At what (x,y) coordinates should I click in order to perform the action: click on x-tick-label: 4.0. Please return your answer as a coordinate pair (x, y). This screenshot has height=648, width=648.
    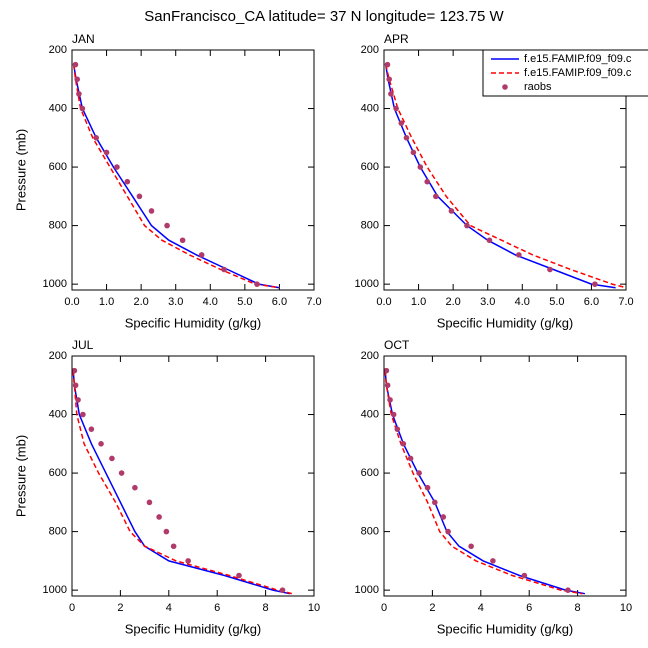
    Looking at the image, I should click on (210, 302).